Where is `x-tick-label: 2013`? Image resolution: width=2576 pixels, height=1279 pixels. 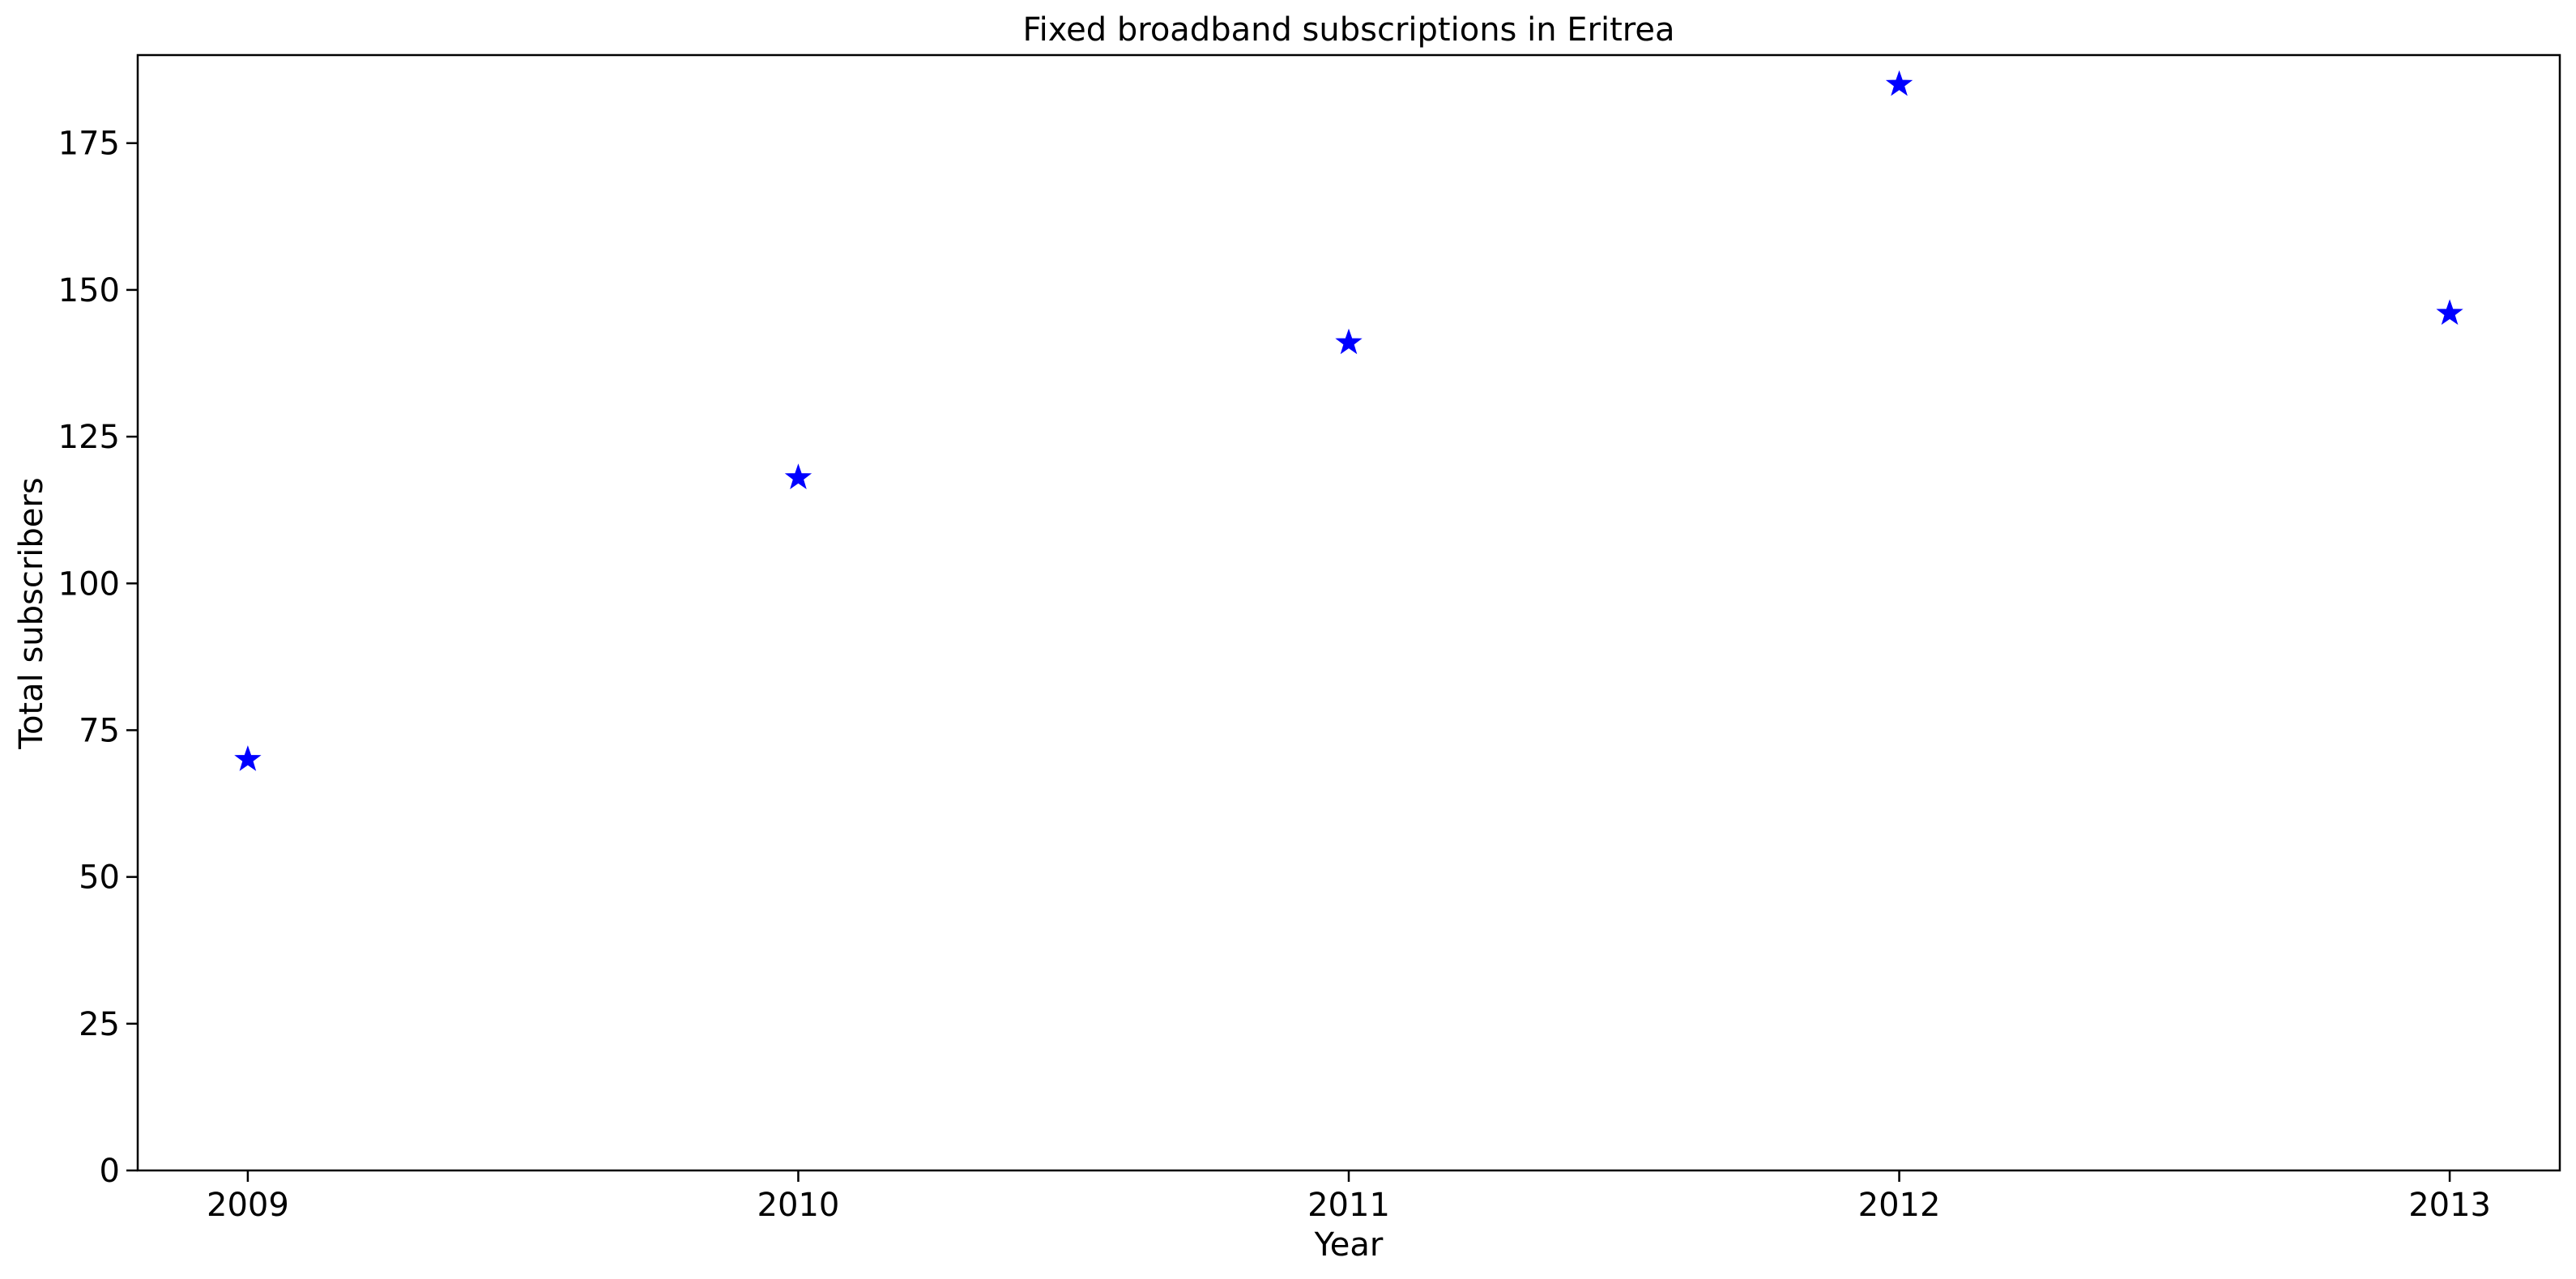 x-tick-label: 2013 is located at coordinates (2449, 1205).